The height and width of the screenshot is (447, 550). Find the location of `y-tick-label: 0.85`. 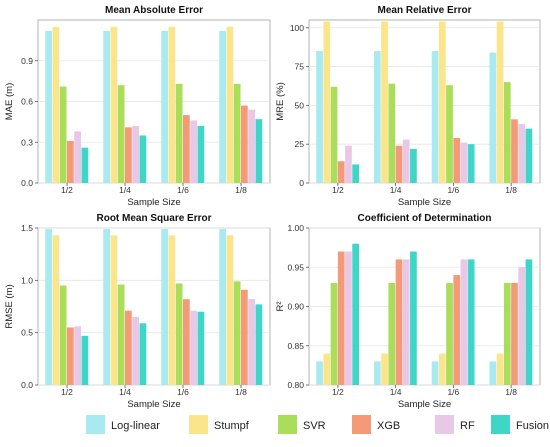

y-tick-label: 0.85 is located at coordinates (295, 346).